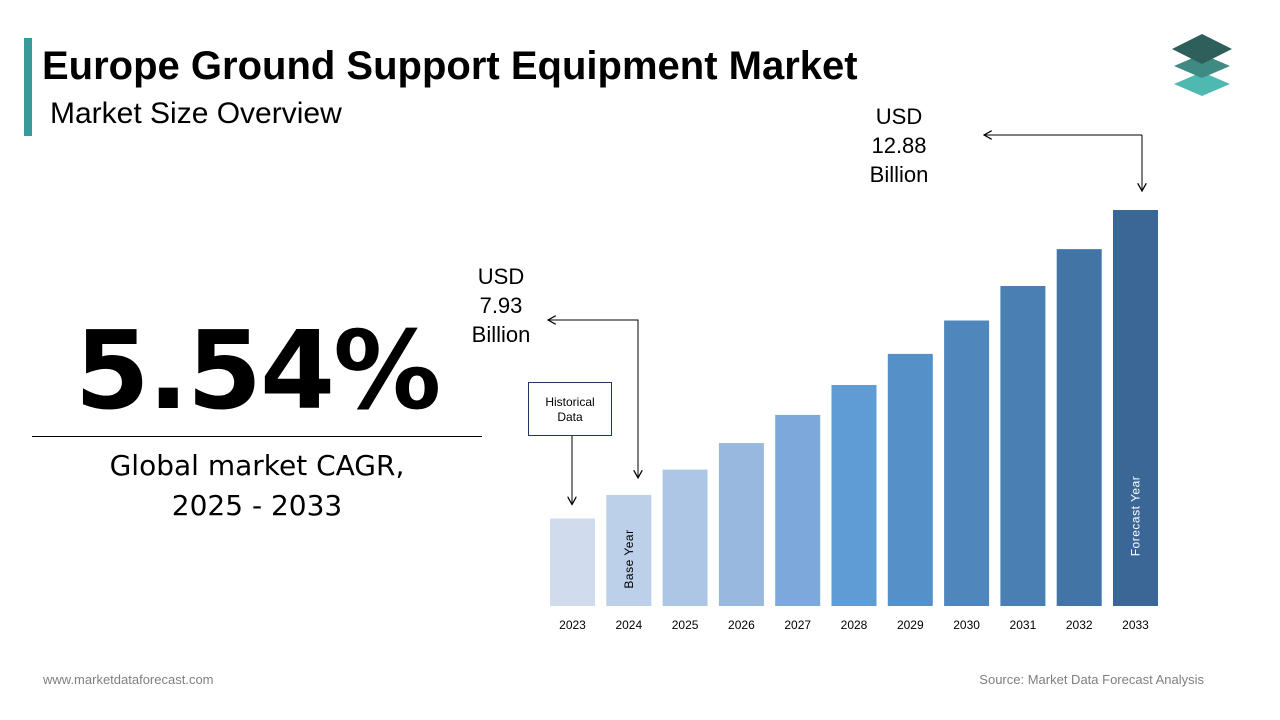  Describe the element at coordinates (1202, 84) in the screenshot. I see `logo-layer-bottom` at that location.